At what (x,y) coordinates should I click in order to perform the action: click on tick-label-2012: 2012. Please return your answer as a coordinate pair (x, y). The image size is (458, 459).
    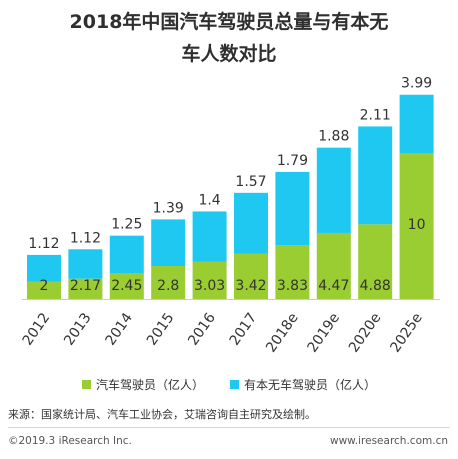
    Looking at the image, I should click on (37, 329).